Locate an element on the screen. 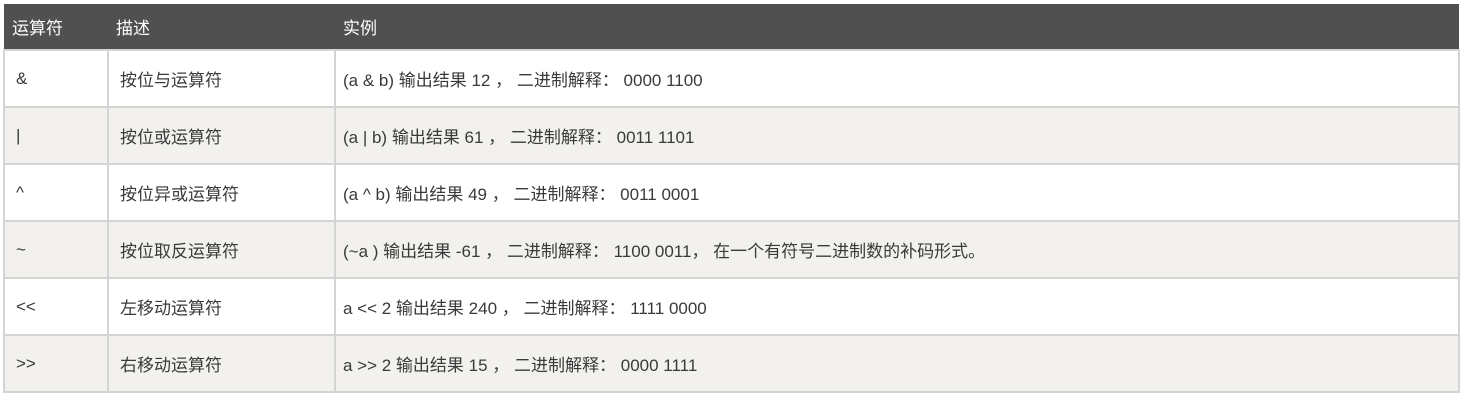 The width and height of the screenshot is (1466, 400). description-cell: 左移动运算符 is located at coordinates (221, 306).